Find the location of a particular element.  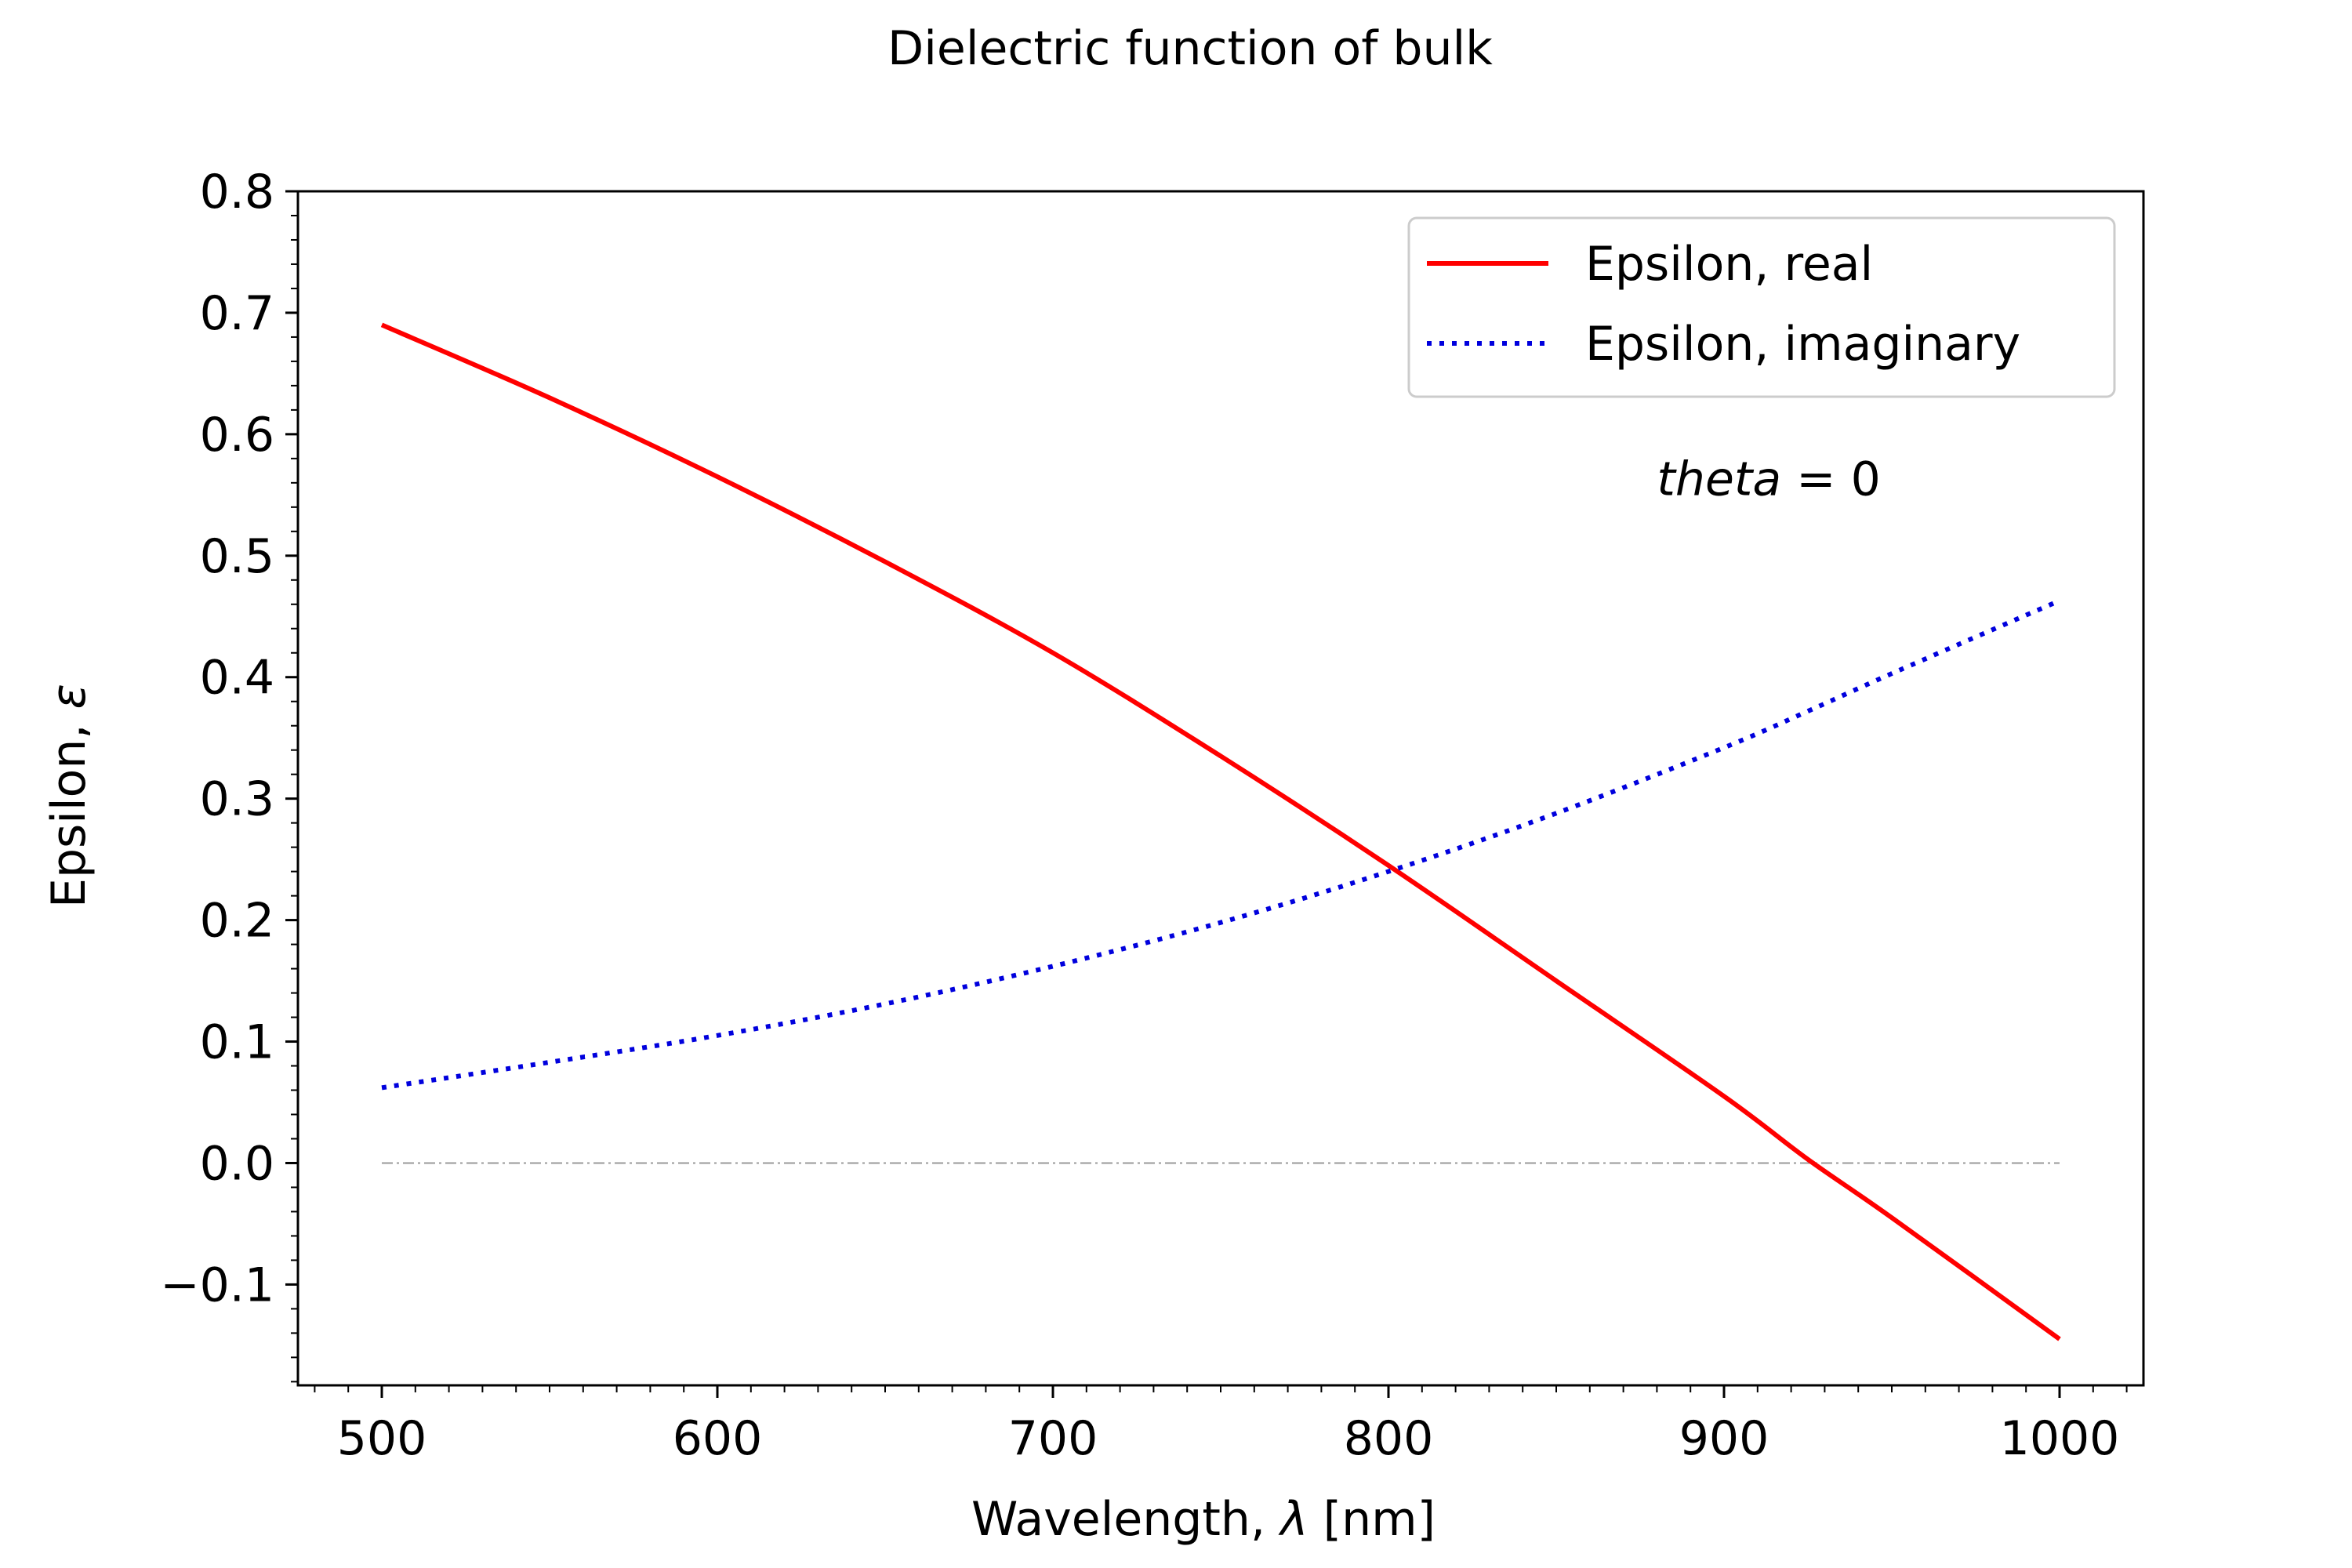

legend: Epsilon, real Epsilon, imaginary is located at coordinates (1761, 307).